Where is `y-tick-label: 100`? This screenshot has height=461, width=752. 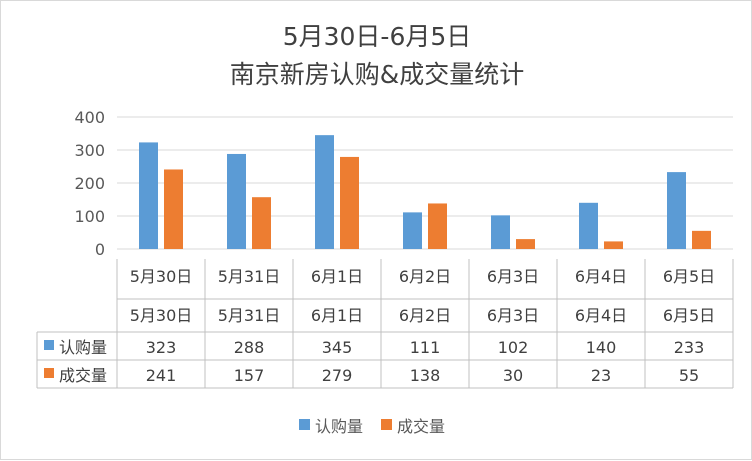 y-tick-label: 100 is located at coordinates (89, 216).